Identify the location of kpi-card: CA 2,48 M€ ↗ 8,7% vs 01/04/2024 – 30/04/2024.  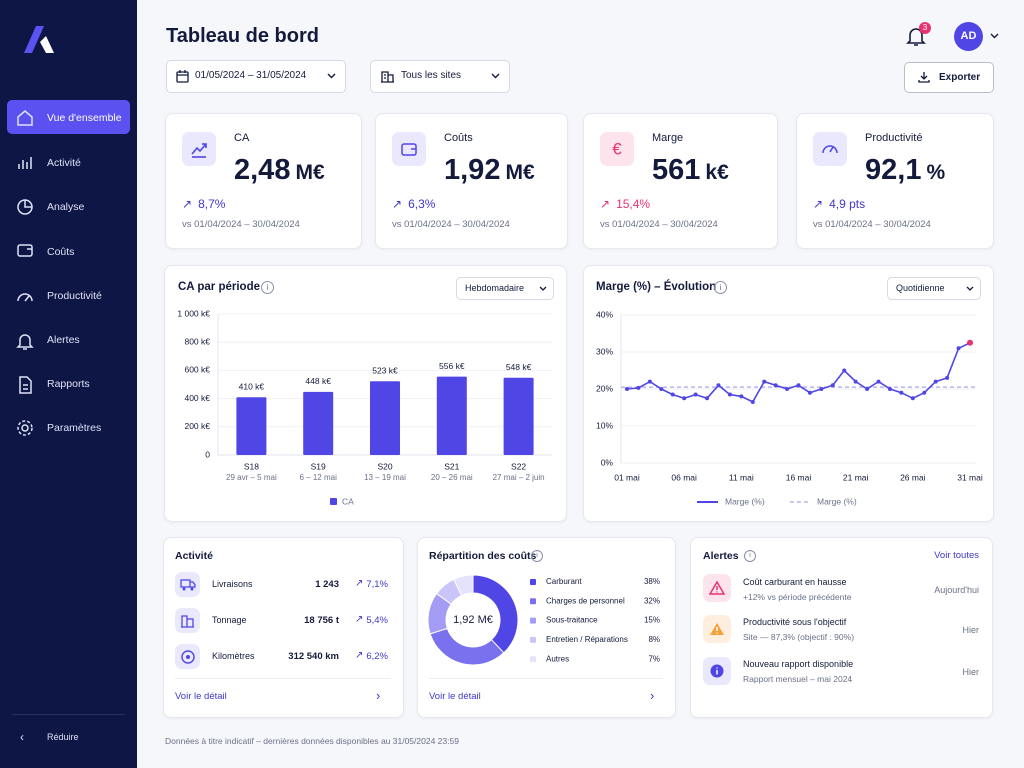
(263, 181).